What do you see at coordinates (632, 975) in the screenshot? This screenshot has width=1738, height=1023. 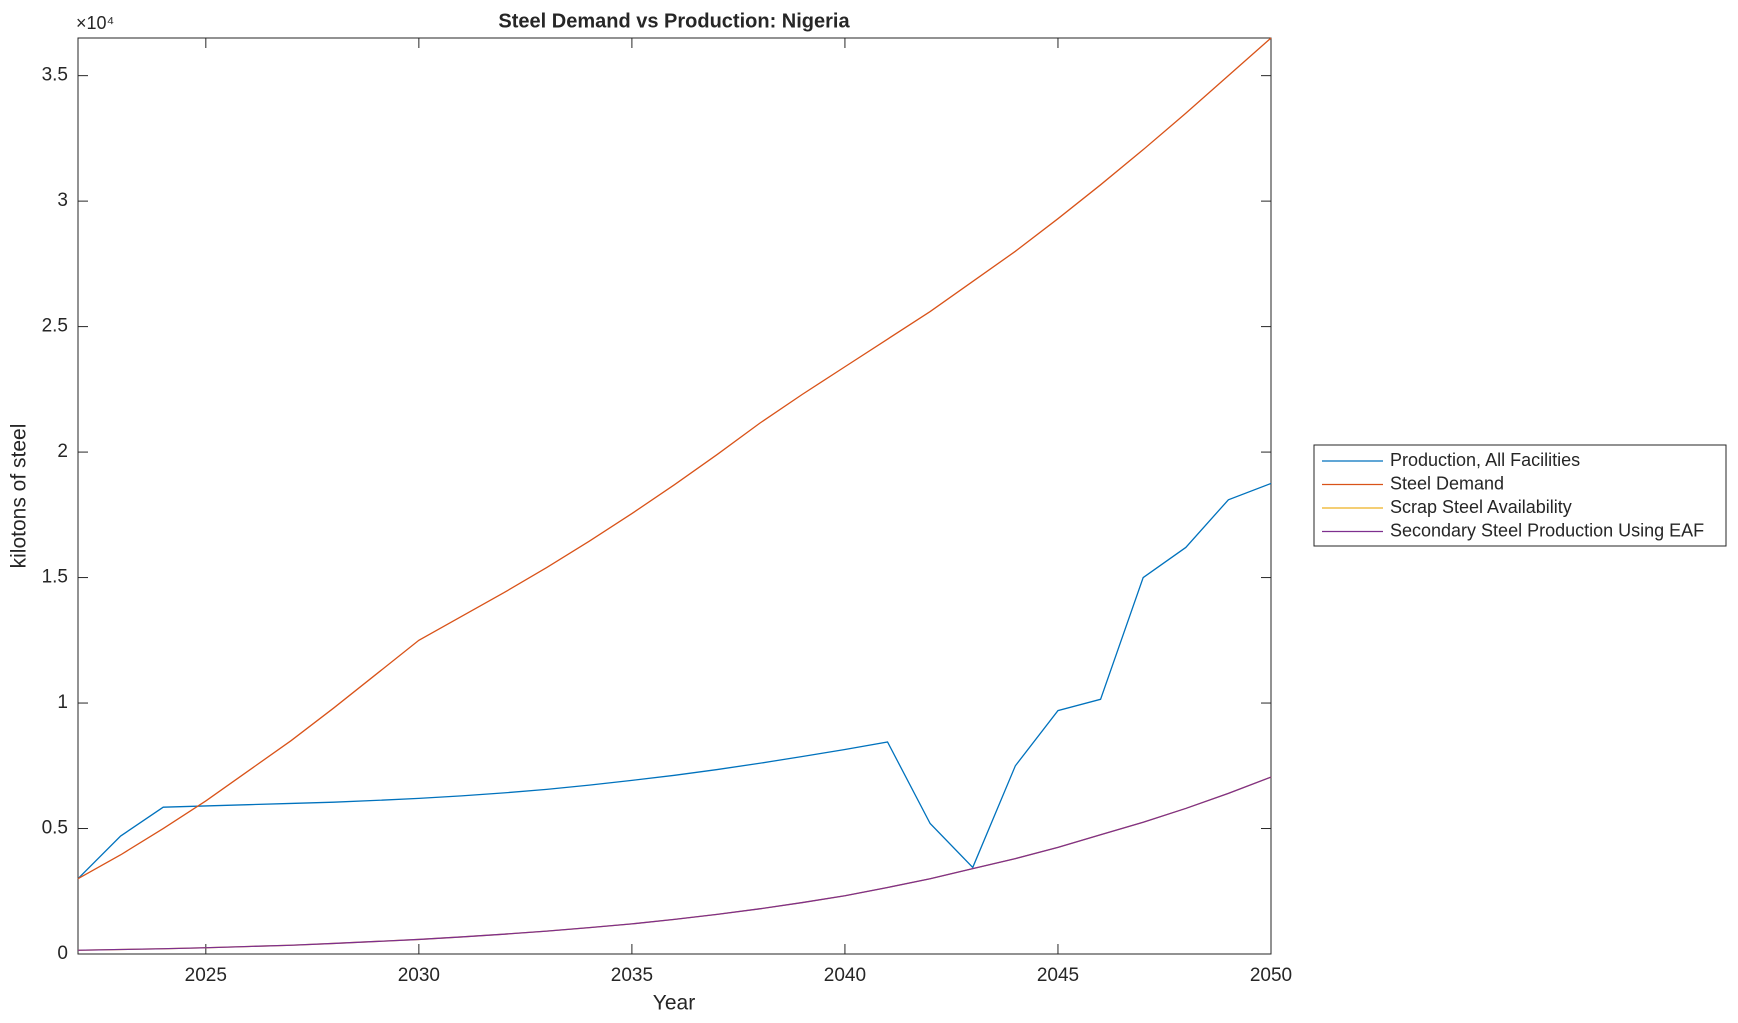 I see `x-tick-label: 2035` at bounding box center [632, 975].